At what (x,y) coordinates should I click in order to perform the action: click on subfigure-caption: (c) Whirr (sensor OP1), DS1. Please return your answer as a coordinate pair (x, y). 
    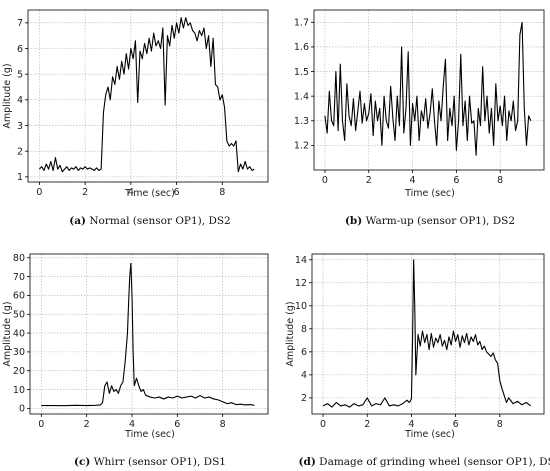
    Looking at the image, I should click on (150, 462).